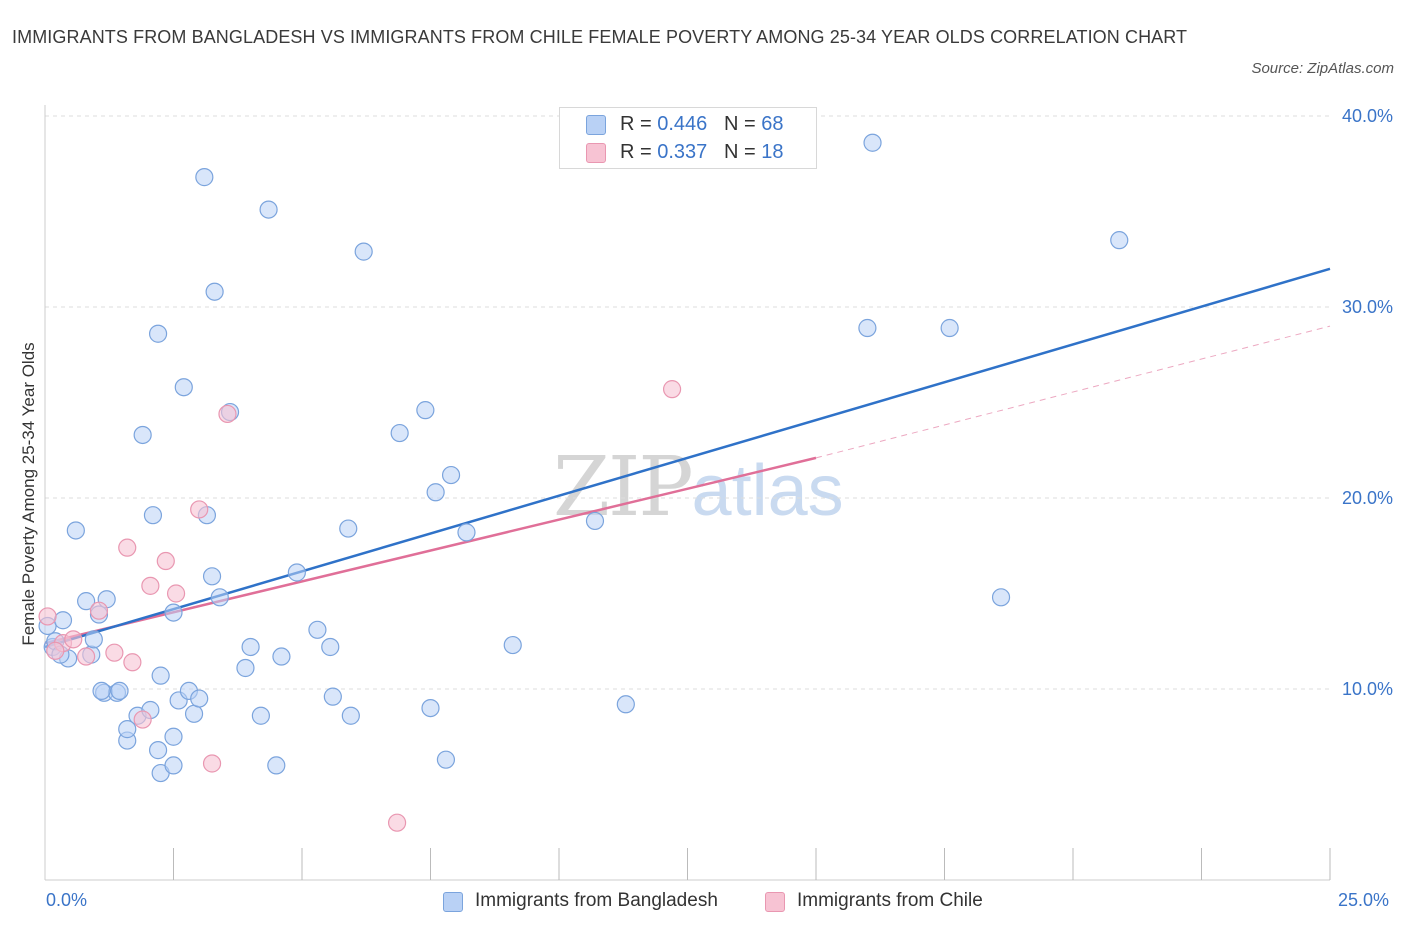 This screenshot has height=930, width=1406. I want to click on series-swatch-bangladesh, so click(453, 902).